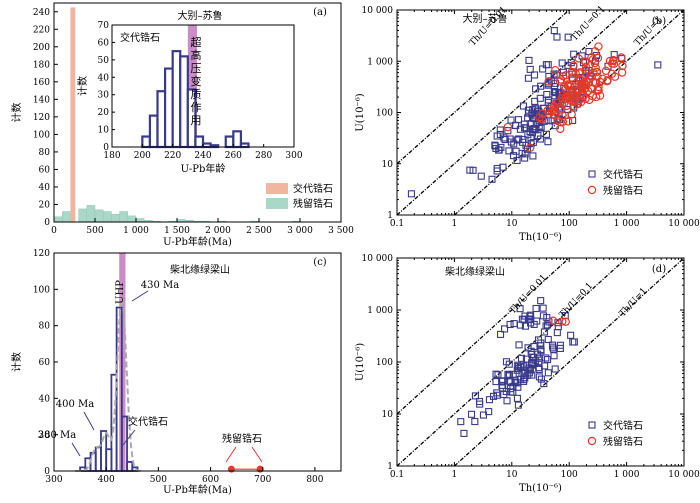 This screenshot has height=503, width=700. What do you see at coordinates (106, 148) in the screenshot?
I see `inset-y-tick-label: 0` at bounding box center [106, 148].